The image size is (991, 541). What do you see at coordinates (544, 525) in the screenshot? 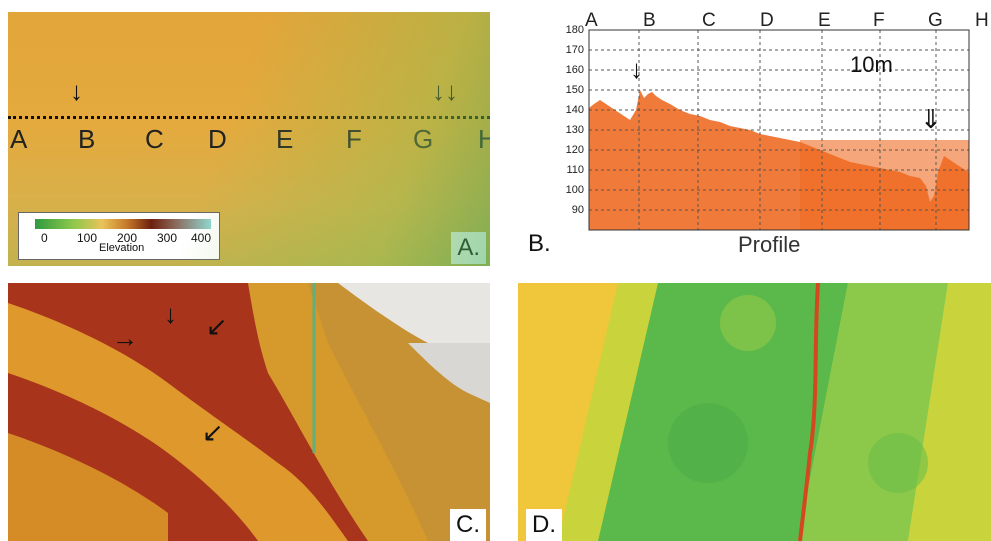
I see `panel-label-d: D.` at bounding box center [544, 525].